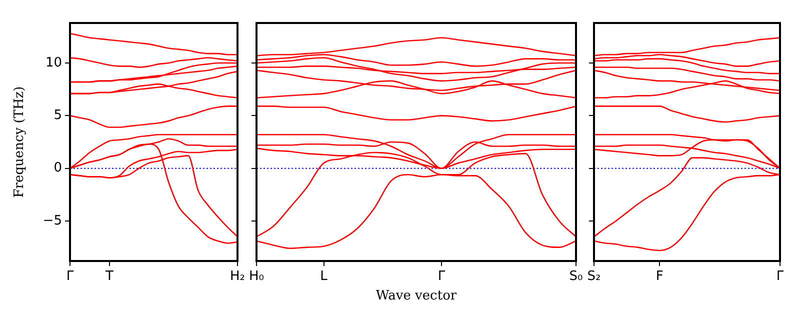  Describe the element at coordinates (324, 276) in the screenshot. I see `x-tick-label: L` at that location.